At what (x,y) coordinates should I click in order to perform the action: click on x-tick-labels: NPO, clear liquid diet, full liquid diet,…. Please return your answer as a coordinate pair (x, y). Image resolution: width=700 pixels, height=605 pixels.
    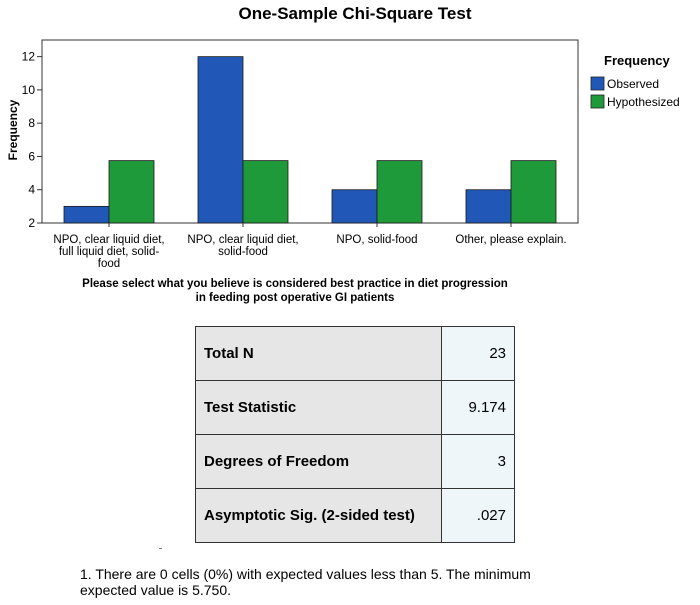
    Looking at the image, I should click on (309, 252).